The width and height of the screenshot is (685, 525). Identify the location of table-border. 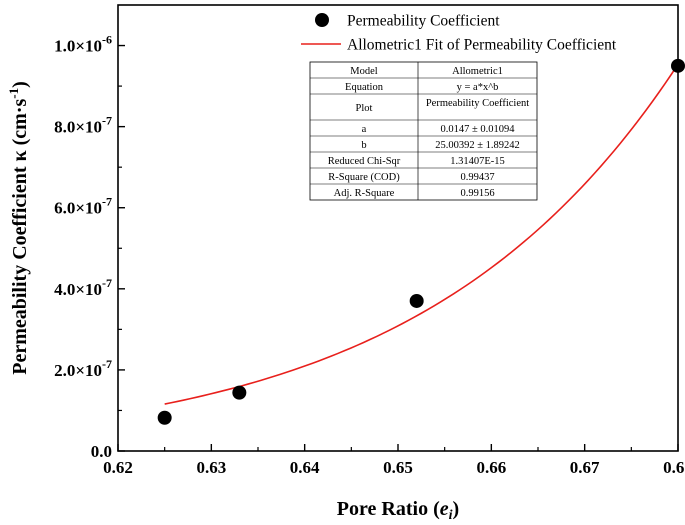
(423, 131).